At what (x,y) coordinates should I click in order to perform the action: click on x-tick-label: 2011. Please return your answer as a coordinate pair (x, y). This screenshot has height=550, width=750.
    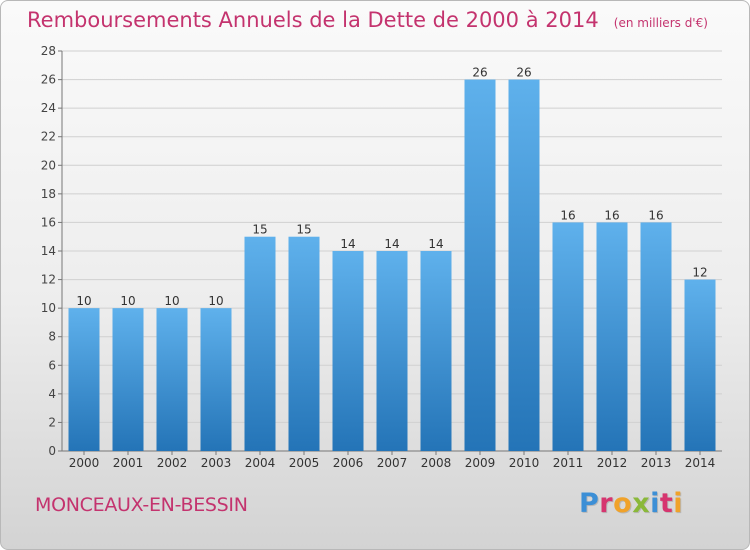
    Looking at the image, I should click on (568, 463).